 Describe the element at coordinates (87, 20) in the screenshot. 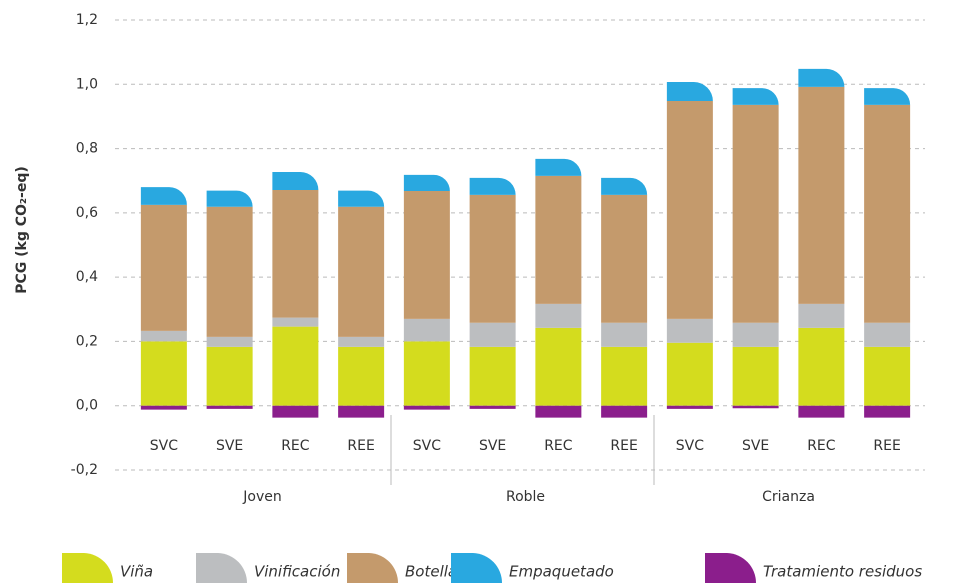

I see `y-tick-label: 1,2` at that location.